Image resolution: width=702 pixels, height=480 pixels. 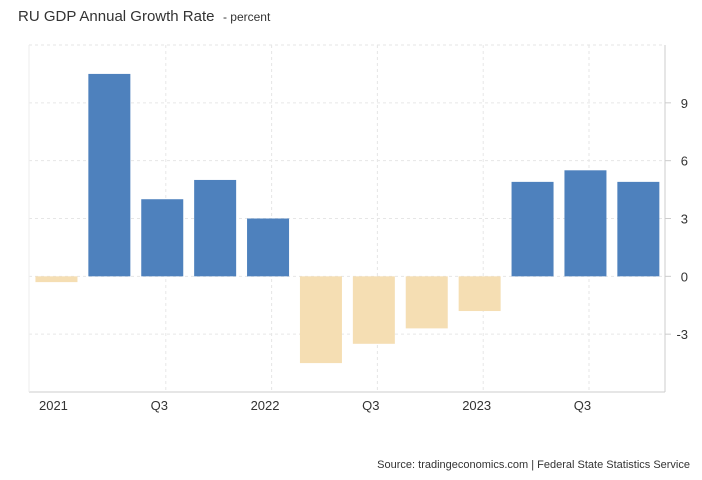 What do you see at coordinates (246, 17) in the screenshot?
I see `chart-subtitle: - percent` at bounding box center [246, 17].